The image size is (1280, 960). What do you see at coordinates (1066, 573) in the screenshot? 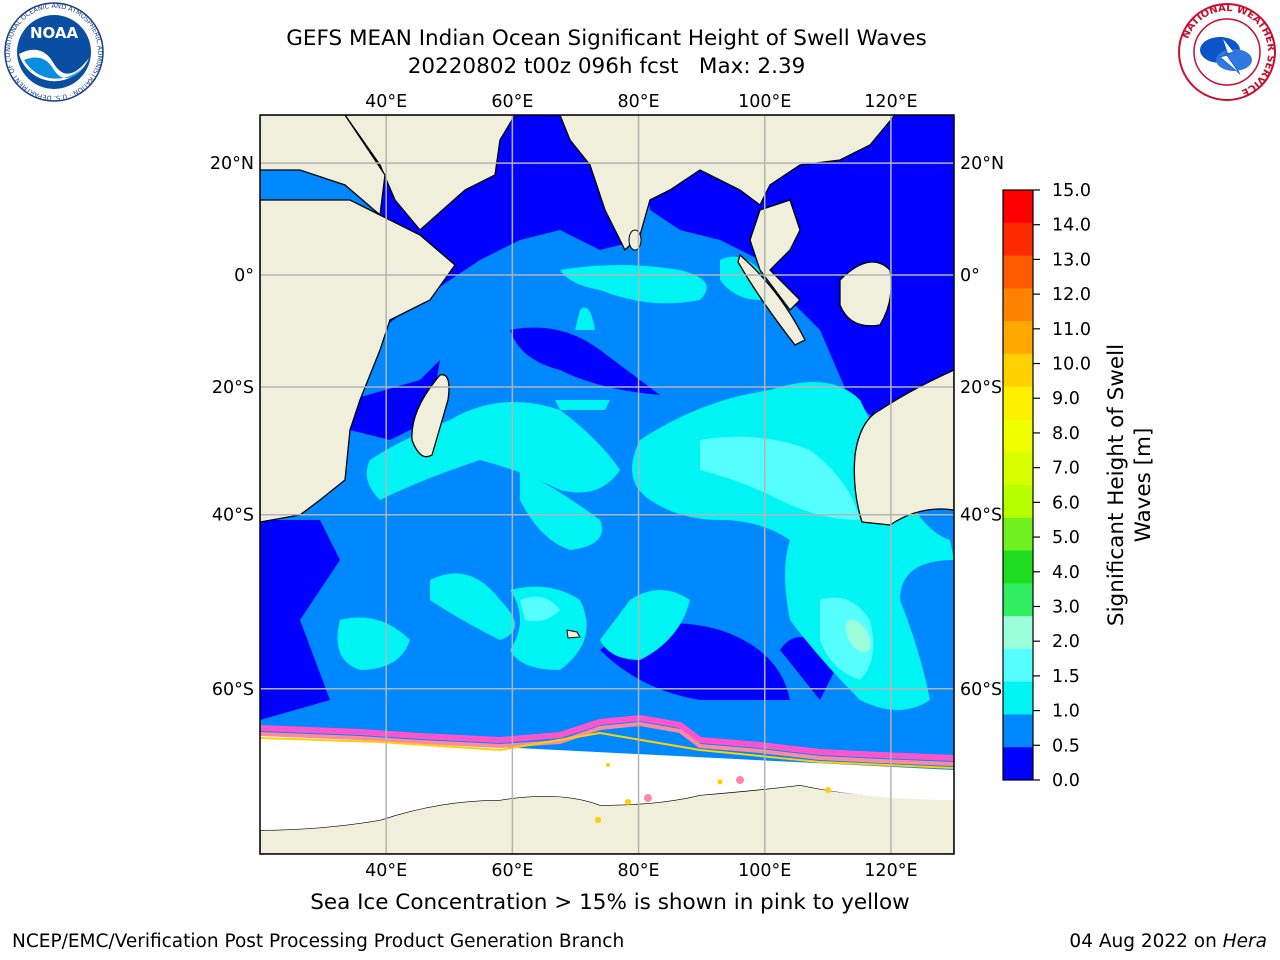
I see `colorbar-tick-label: 4.0` at bounding box center [1066, 573].